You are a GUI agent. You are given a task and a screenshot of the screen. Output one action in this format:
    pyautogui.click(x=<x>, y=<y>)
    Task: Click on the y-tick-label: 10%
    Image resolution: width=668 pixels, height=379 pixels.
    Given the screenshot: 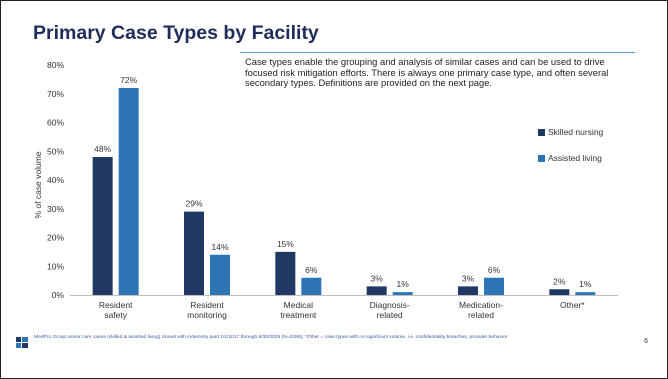 What is the action you would take?
    pyautogui.click(x=55, y=266)
    